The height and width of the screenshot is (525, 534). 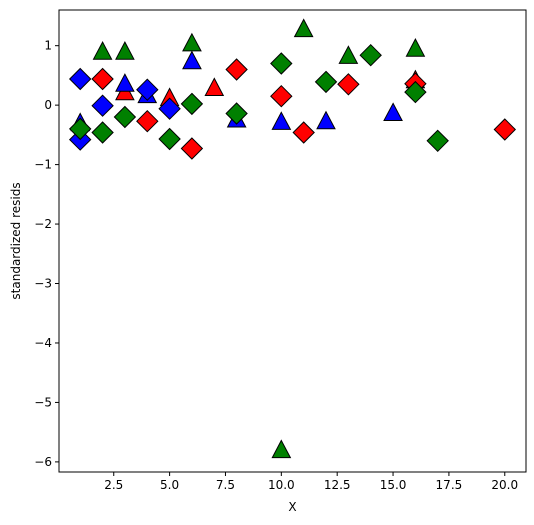 I want to click on y-axis-ticks: 1 0 −1 −2 −3 −4 −5 −6, so click(x=46, y=254).